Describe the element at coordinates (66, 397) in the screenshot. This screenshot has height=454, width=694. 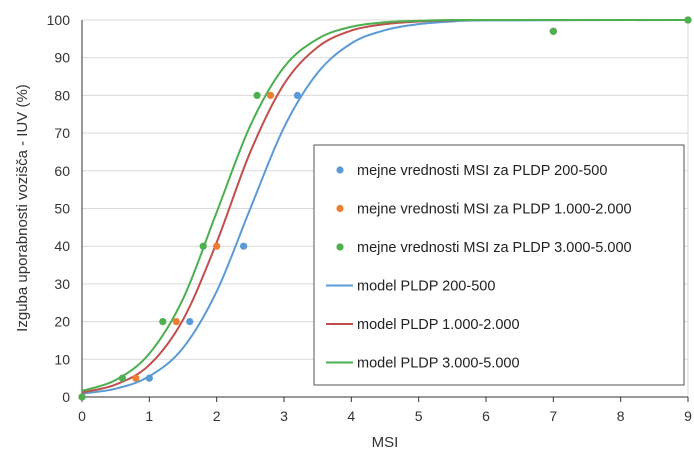
I see `y-tick-label: 0` at that location.